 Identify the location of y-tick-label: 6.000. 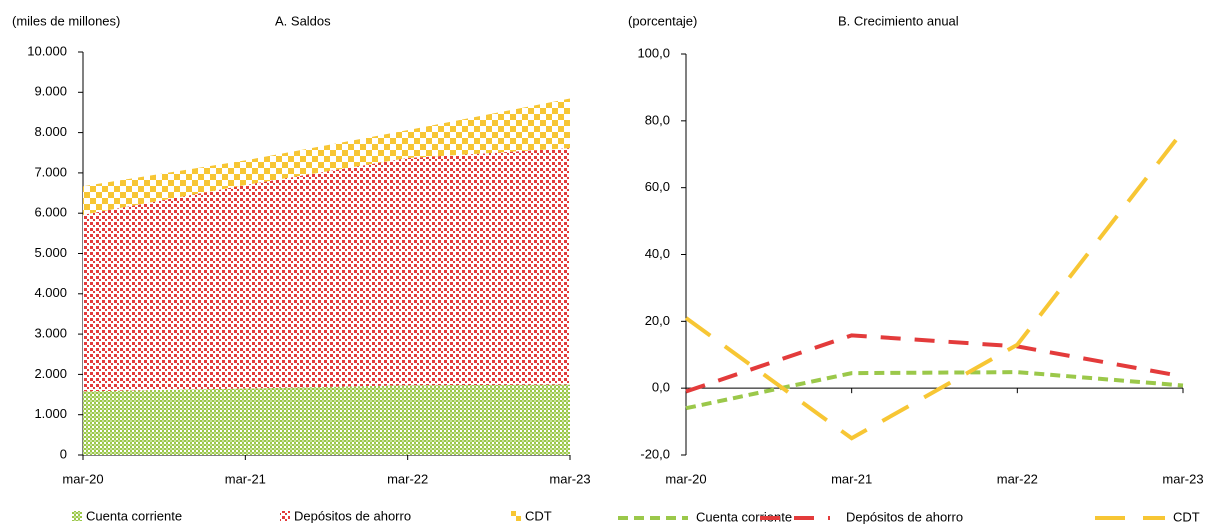
(50, 212).